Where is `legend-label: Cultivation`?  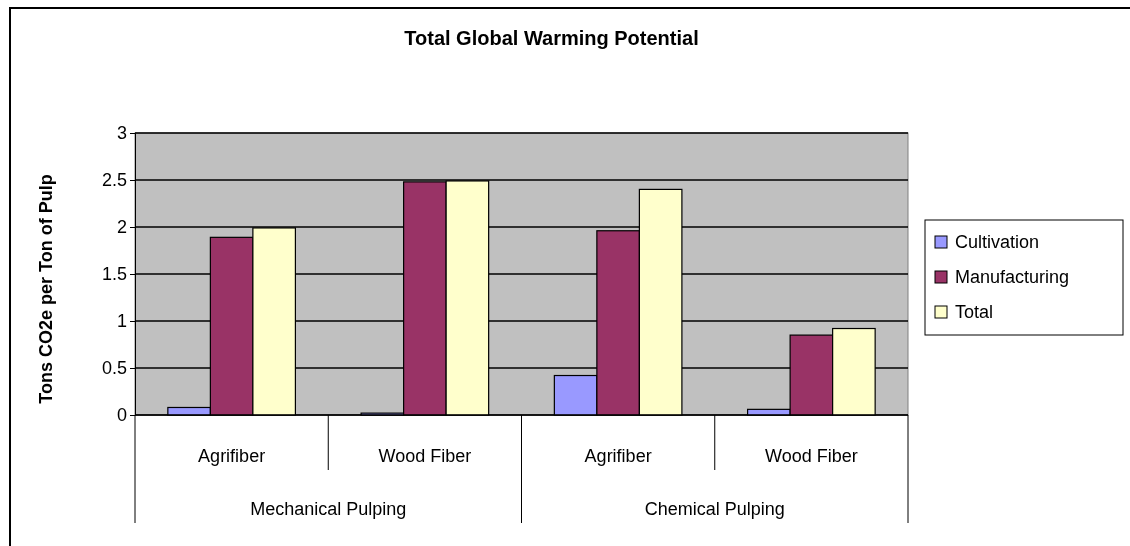 legend-label: Cultivation is located at coordinates (997, 242).